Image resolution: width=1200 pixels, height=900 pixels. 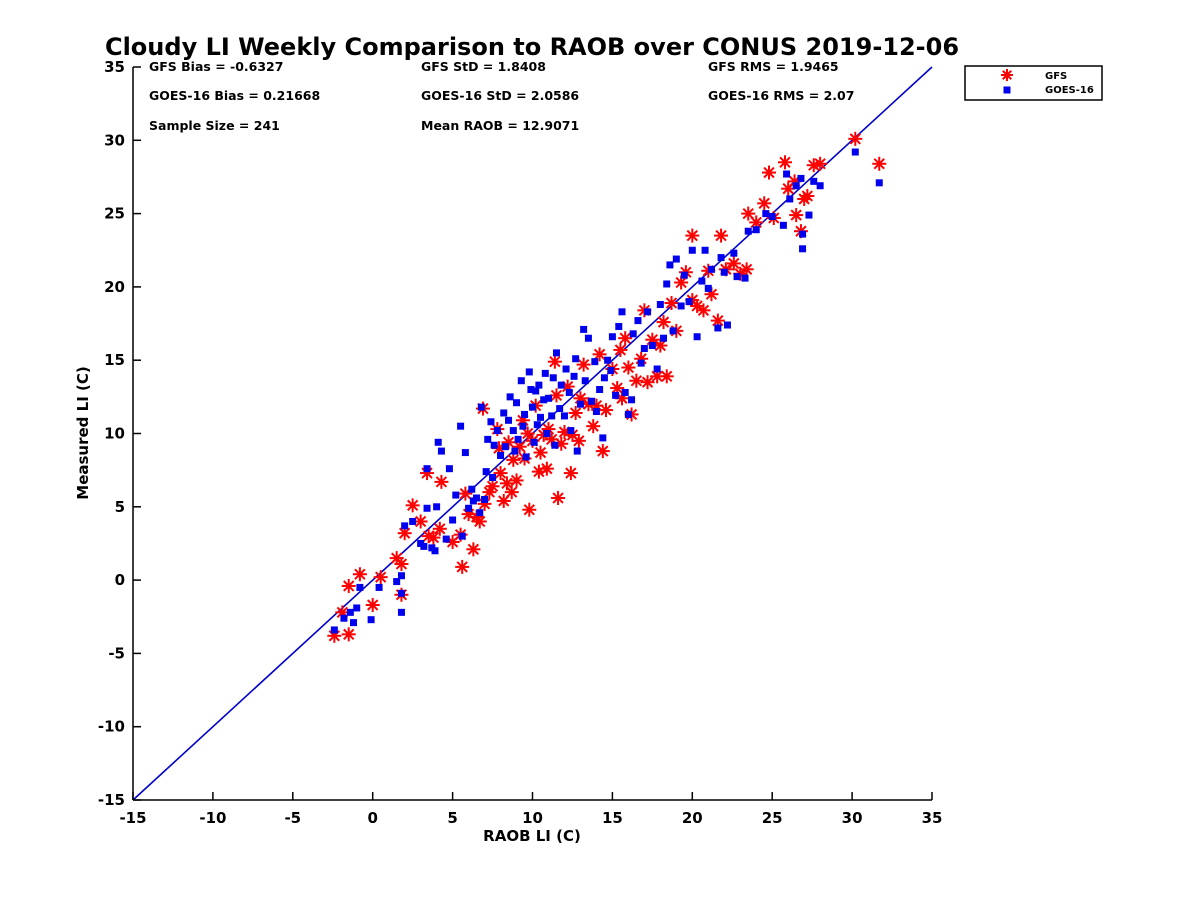 I want to click on gfs-point-88-stroke, so click(x=681, y=282).